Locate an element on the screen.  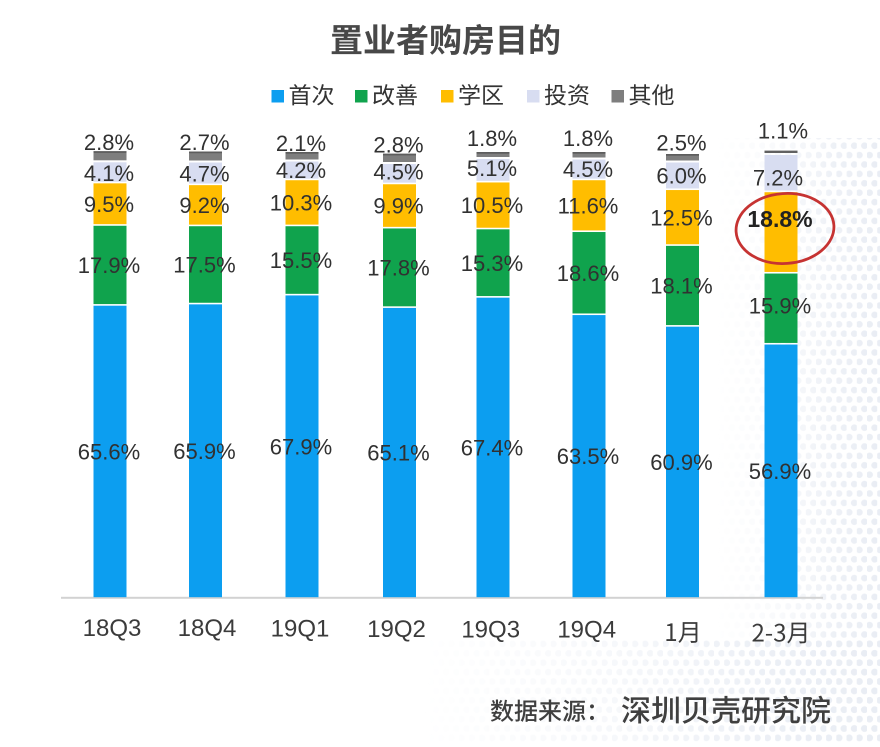
svg-text: 10.5% is located at coordinates (492, 205).